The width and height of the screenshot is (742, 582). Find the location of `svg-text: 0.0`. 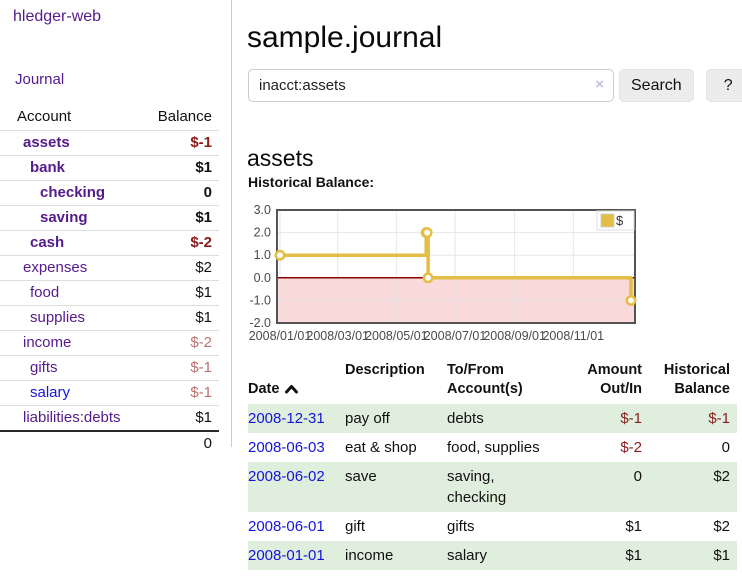

svg-text: 0.0 is located at coordinates (262, 278).